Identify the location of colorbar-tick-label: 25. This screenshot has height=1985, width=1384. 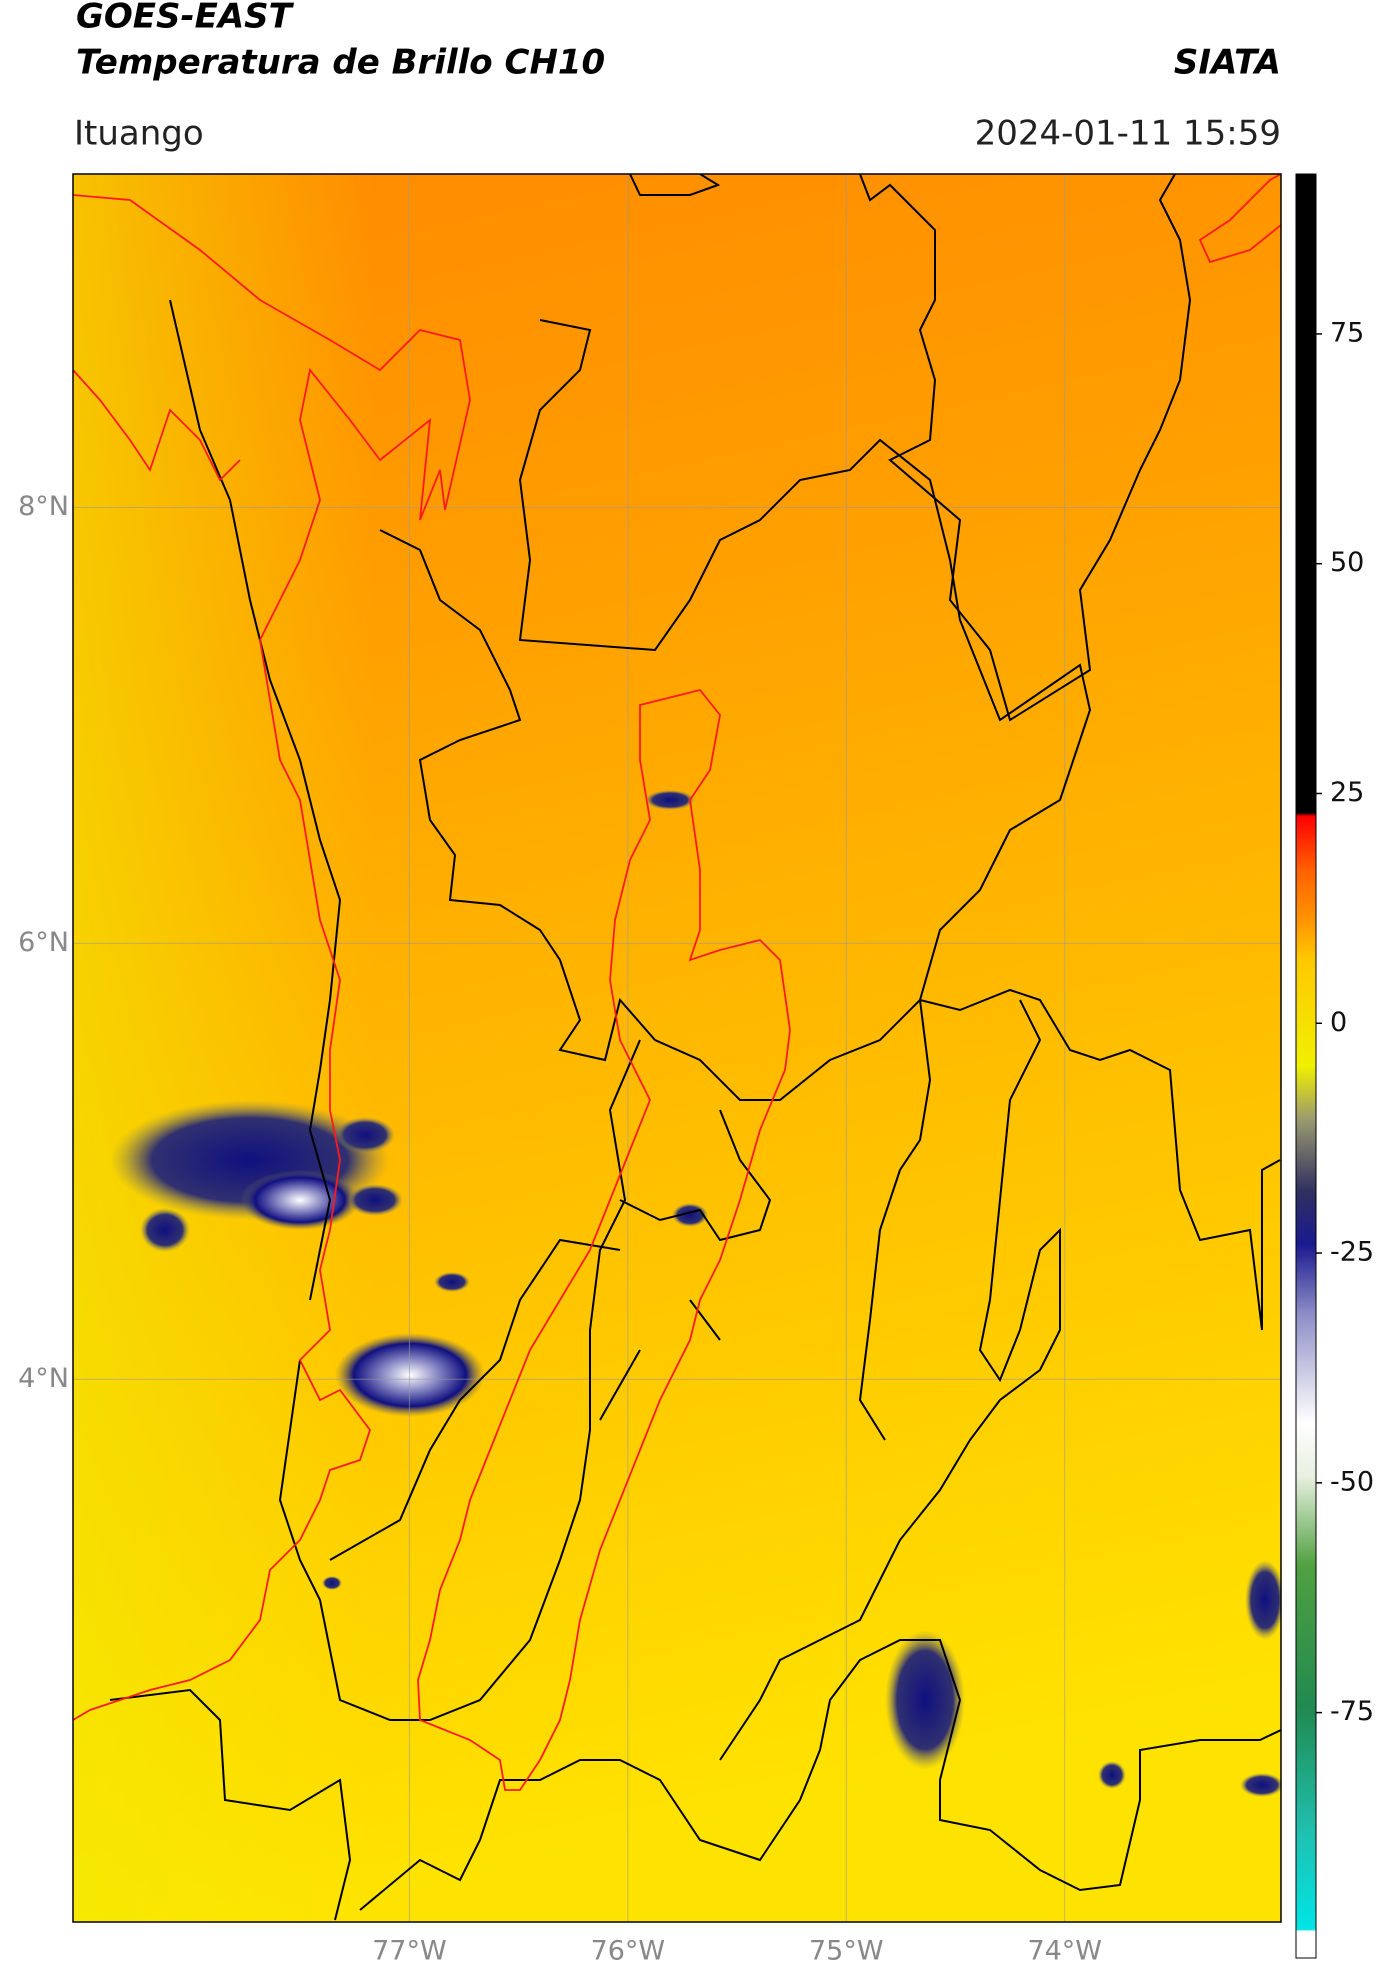
(1347, 792).